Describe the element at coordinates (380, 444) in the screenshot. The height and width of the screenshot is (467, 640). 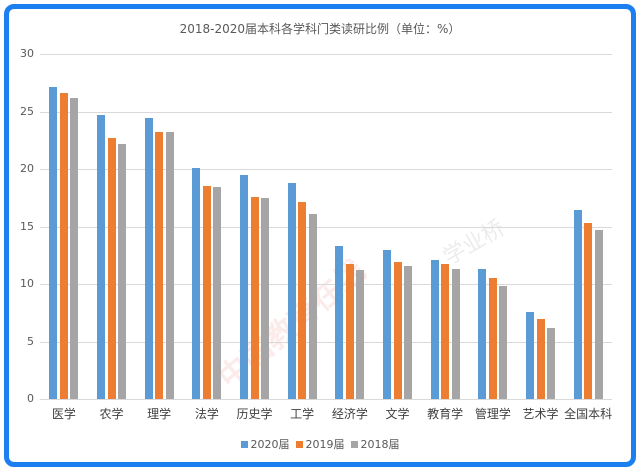
I see `legend-label: 2018届` at that location.